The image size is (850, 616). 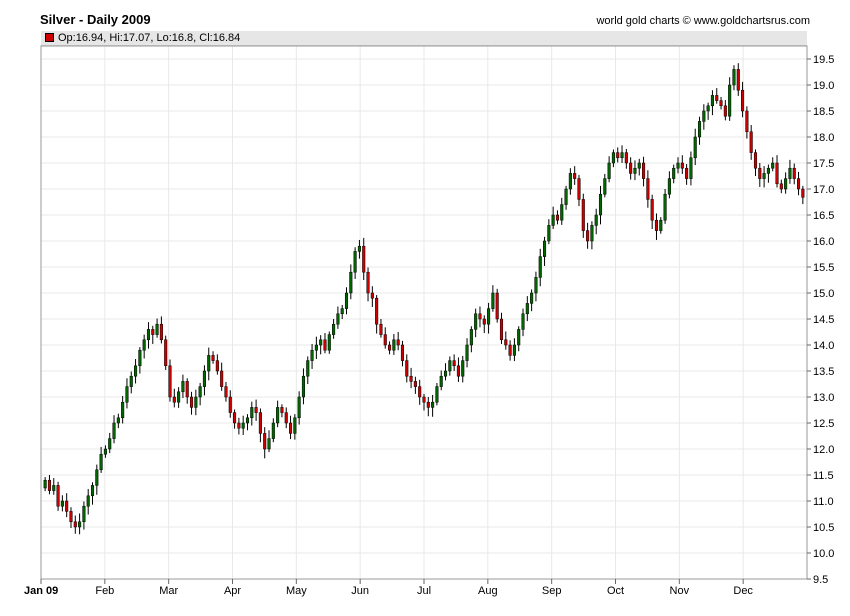 What do you see at coordinates (49, 37) in the screenshot?
I see `legend-swatch-icon` at bounding box center [49, 37].